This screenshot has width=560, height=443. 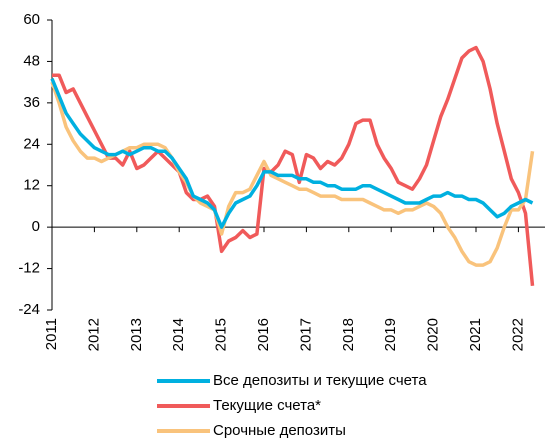 I want to click on y-tick-label: 24, so click(x=31, y=143).